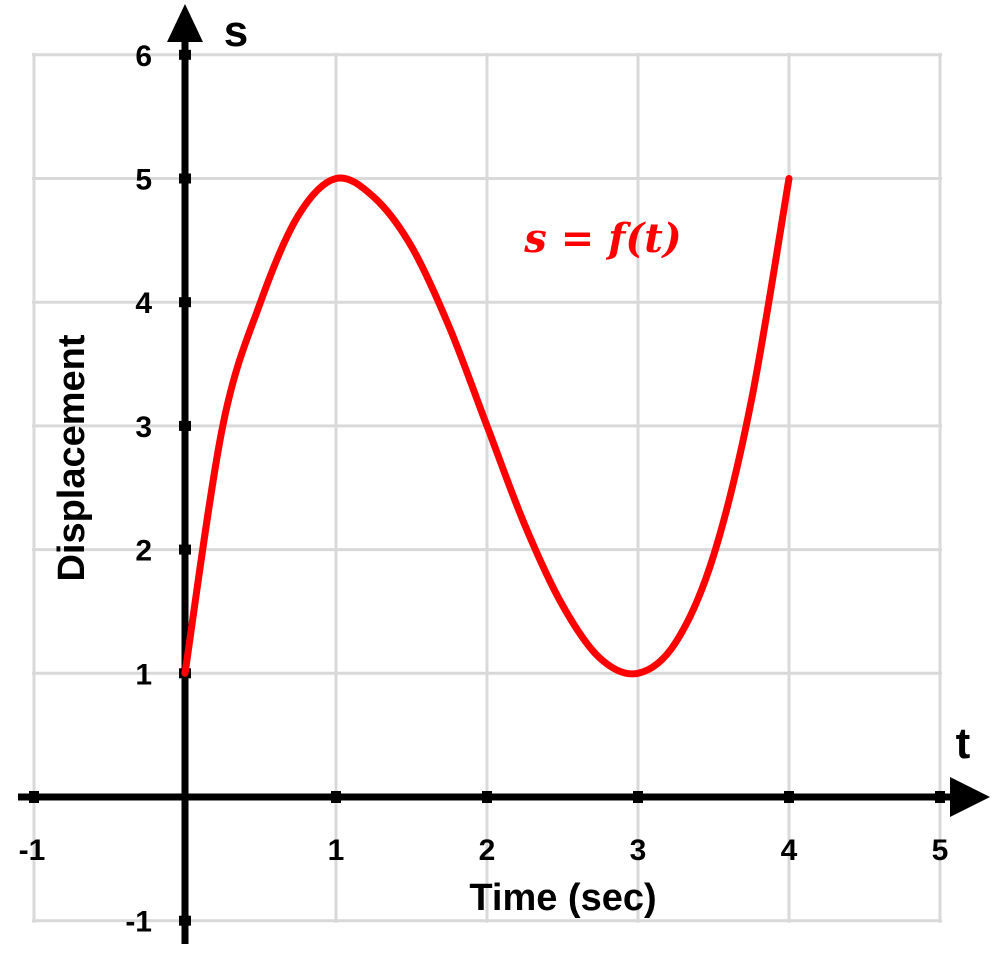 This screenshot has width=1000, height=961. Describe the element at coordinates (143, 56) in the screenshot. I see `y-tick-label: 6` at that location.